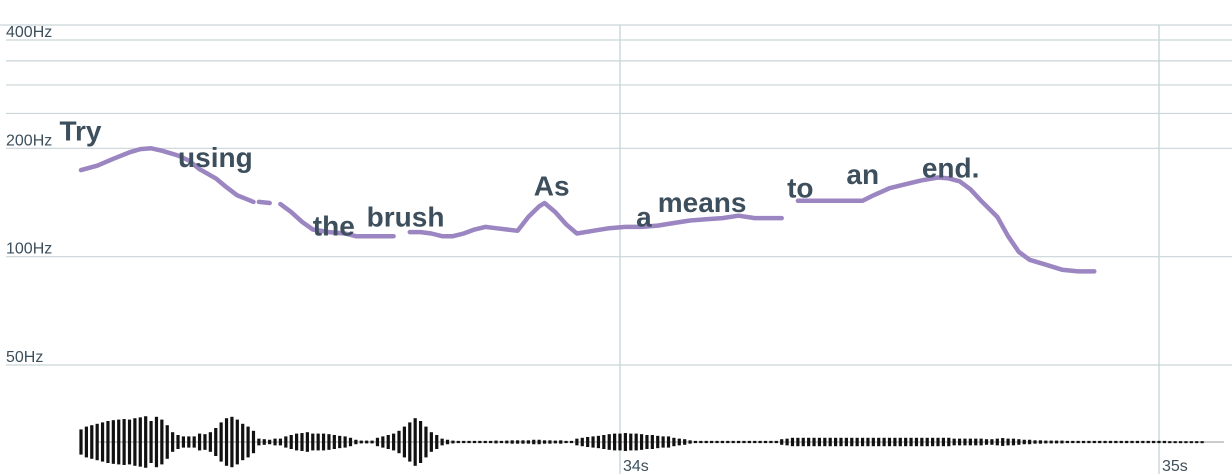 The image size is (1232, 474). I want to click on word-label: Try, so click(80, 130).